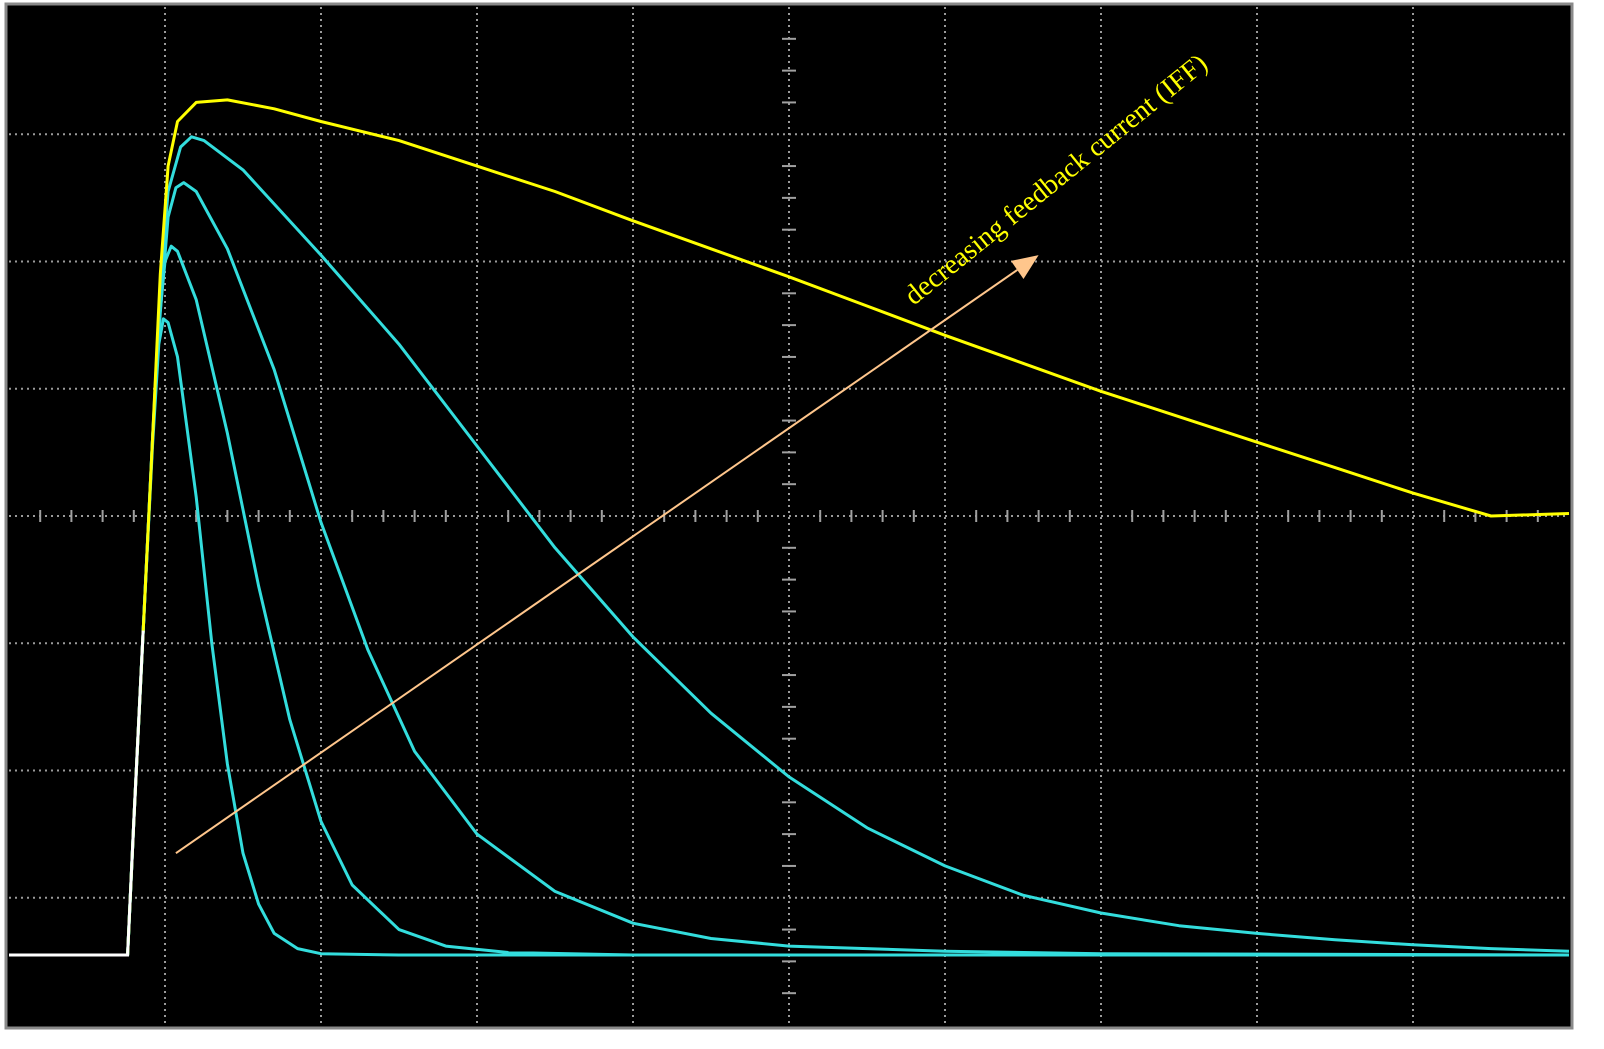  Describe the element at coordinates (1024, 267) in the screenshot. I see `annotation-arrow-head` at that location.